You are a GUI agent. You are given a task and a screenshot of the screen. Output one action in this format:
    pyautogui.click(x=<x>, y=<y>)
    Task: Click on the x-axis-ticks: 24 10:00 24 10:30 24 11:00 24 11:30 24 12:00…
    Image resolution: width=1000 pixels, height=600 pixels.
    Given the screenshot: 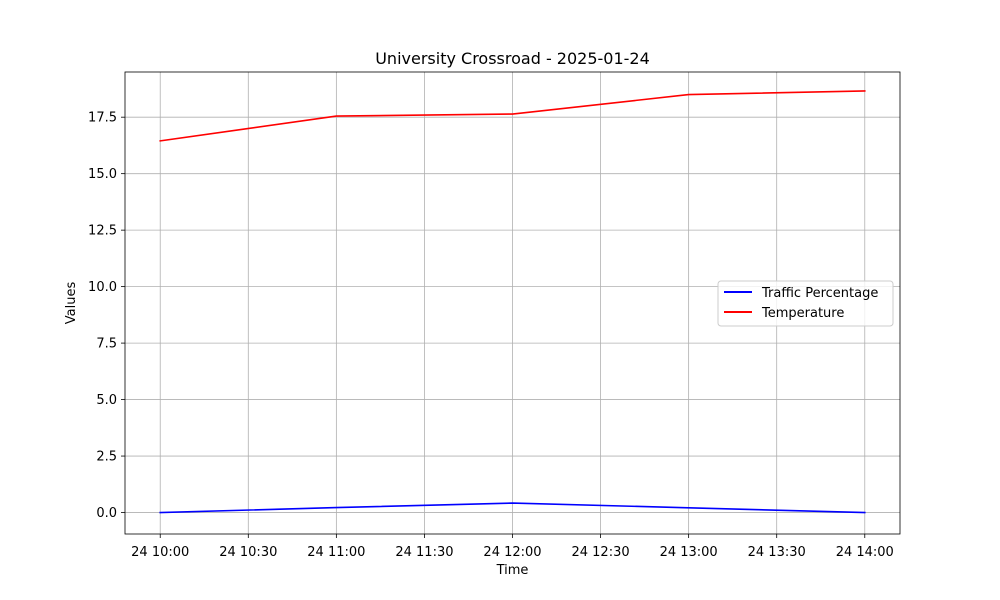 What is the action you would take?
    pyautogui.click(x=512, y=547)
    